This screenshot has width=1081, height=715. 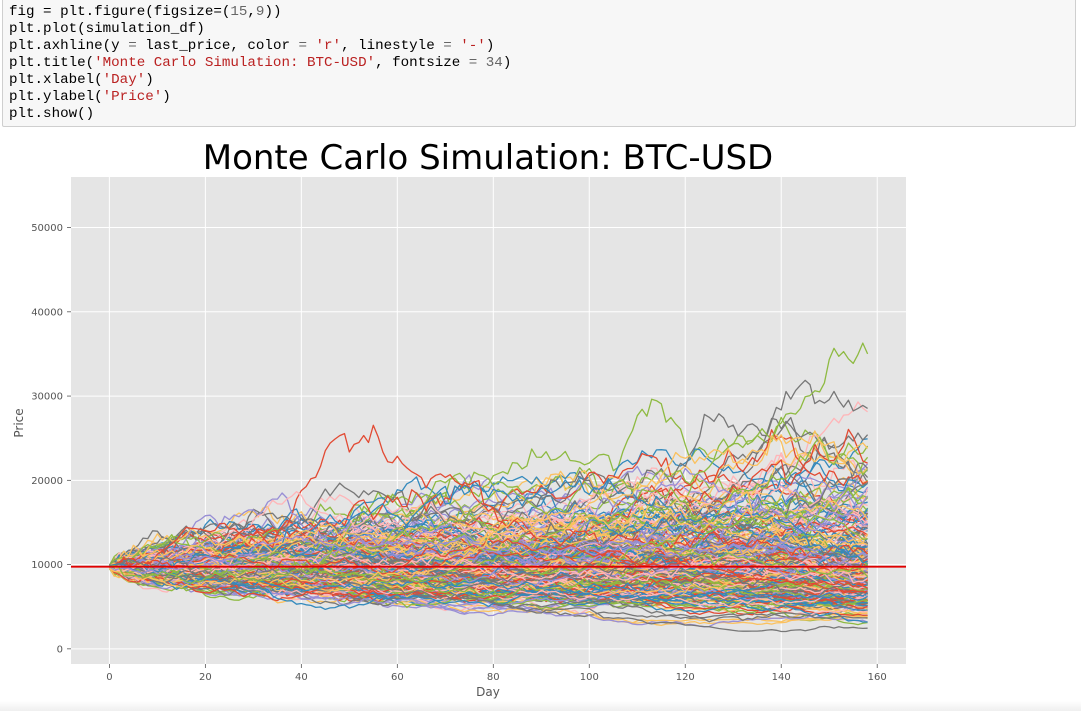 I want to click on x-tick-label: 20, so click(x=205, y=677).